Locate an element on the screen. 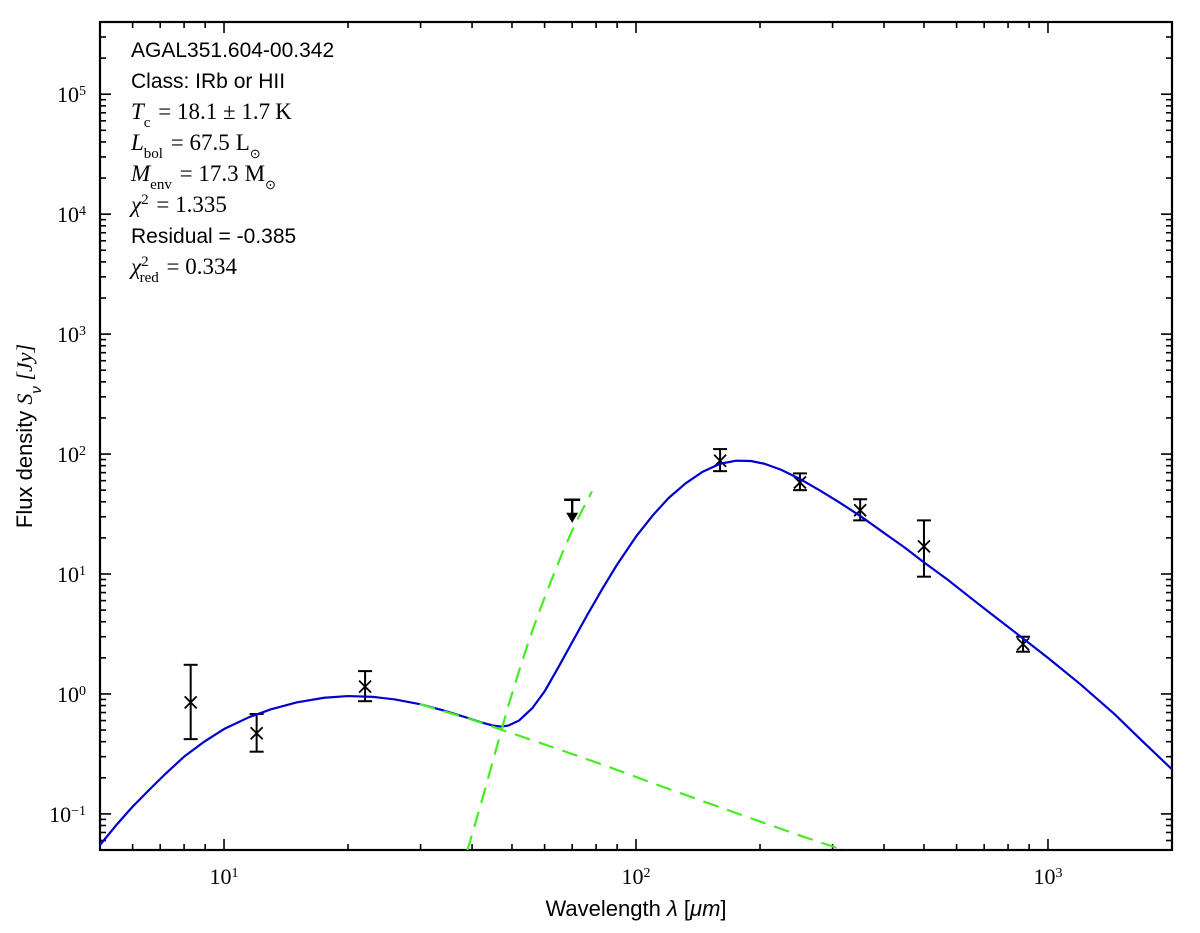  annotation-class: Class: IRb or HII is located at coordinates (208, 81).